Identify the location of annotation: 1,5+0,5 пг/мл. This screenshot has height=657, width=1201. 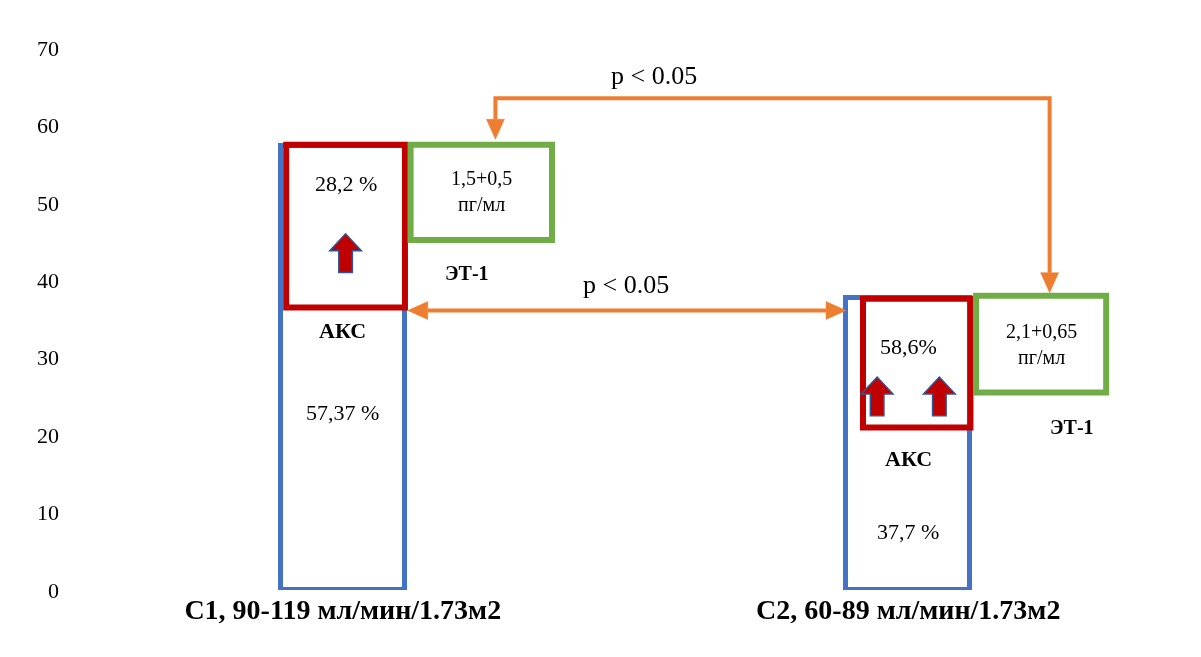
(482, 191).